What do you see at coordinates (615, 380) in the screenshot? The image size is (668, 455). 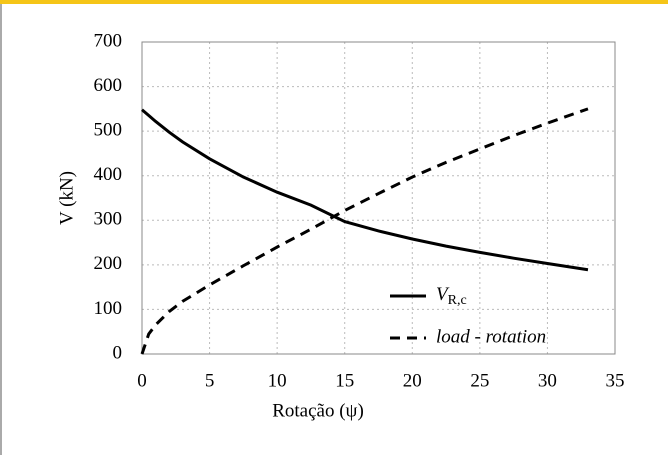 I see `x-tick-label: 35` at bounding box center [615, 380].